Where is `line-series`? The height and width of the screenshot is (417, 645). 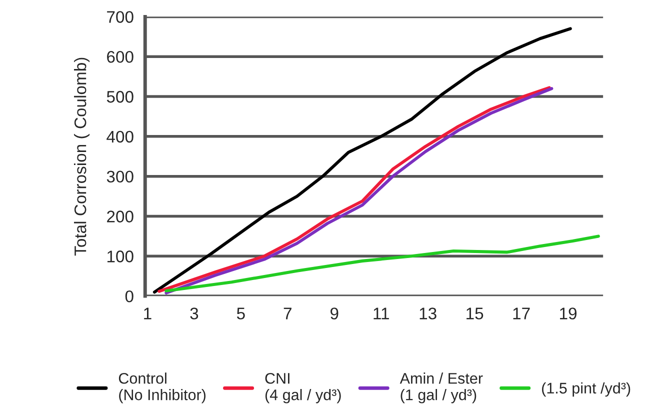
line-series is located at coordinates (382, 263).